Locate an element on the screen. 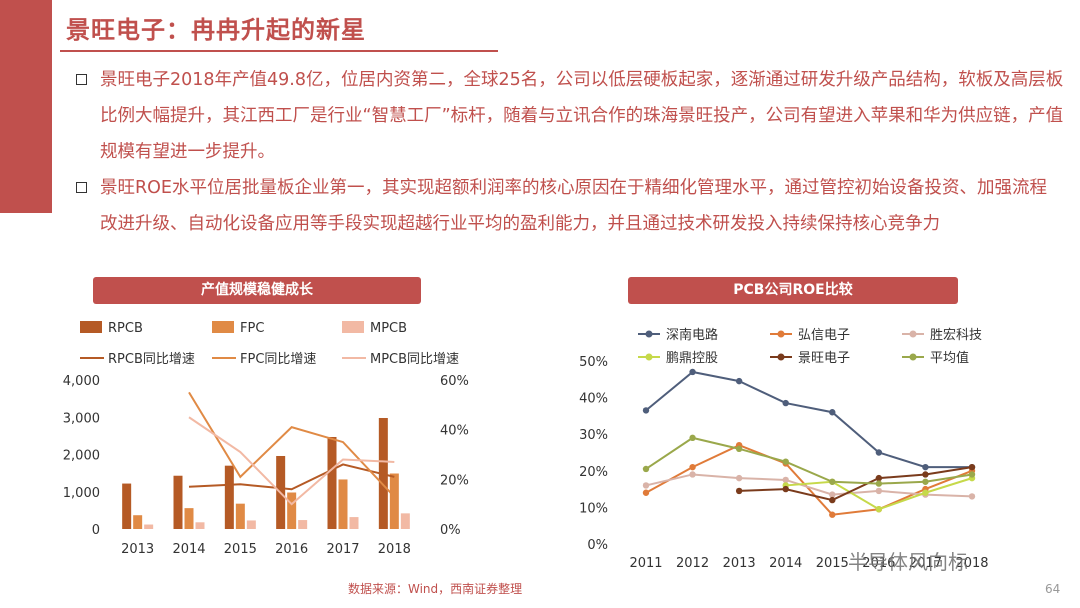 The image size is (1080, 608). legend-label: MPCB is located at coordinates (388, 328).